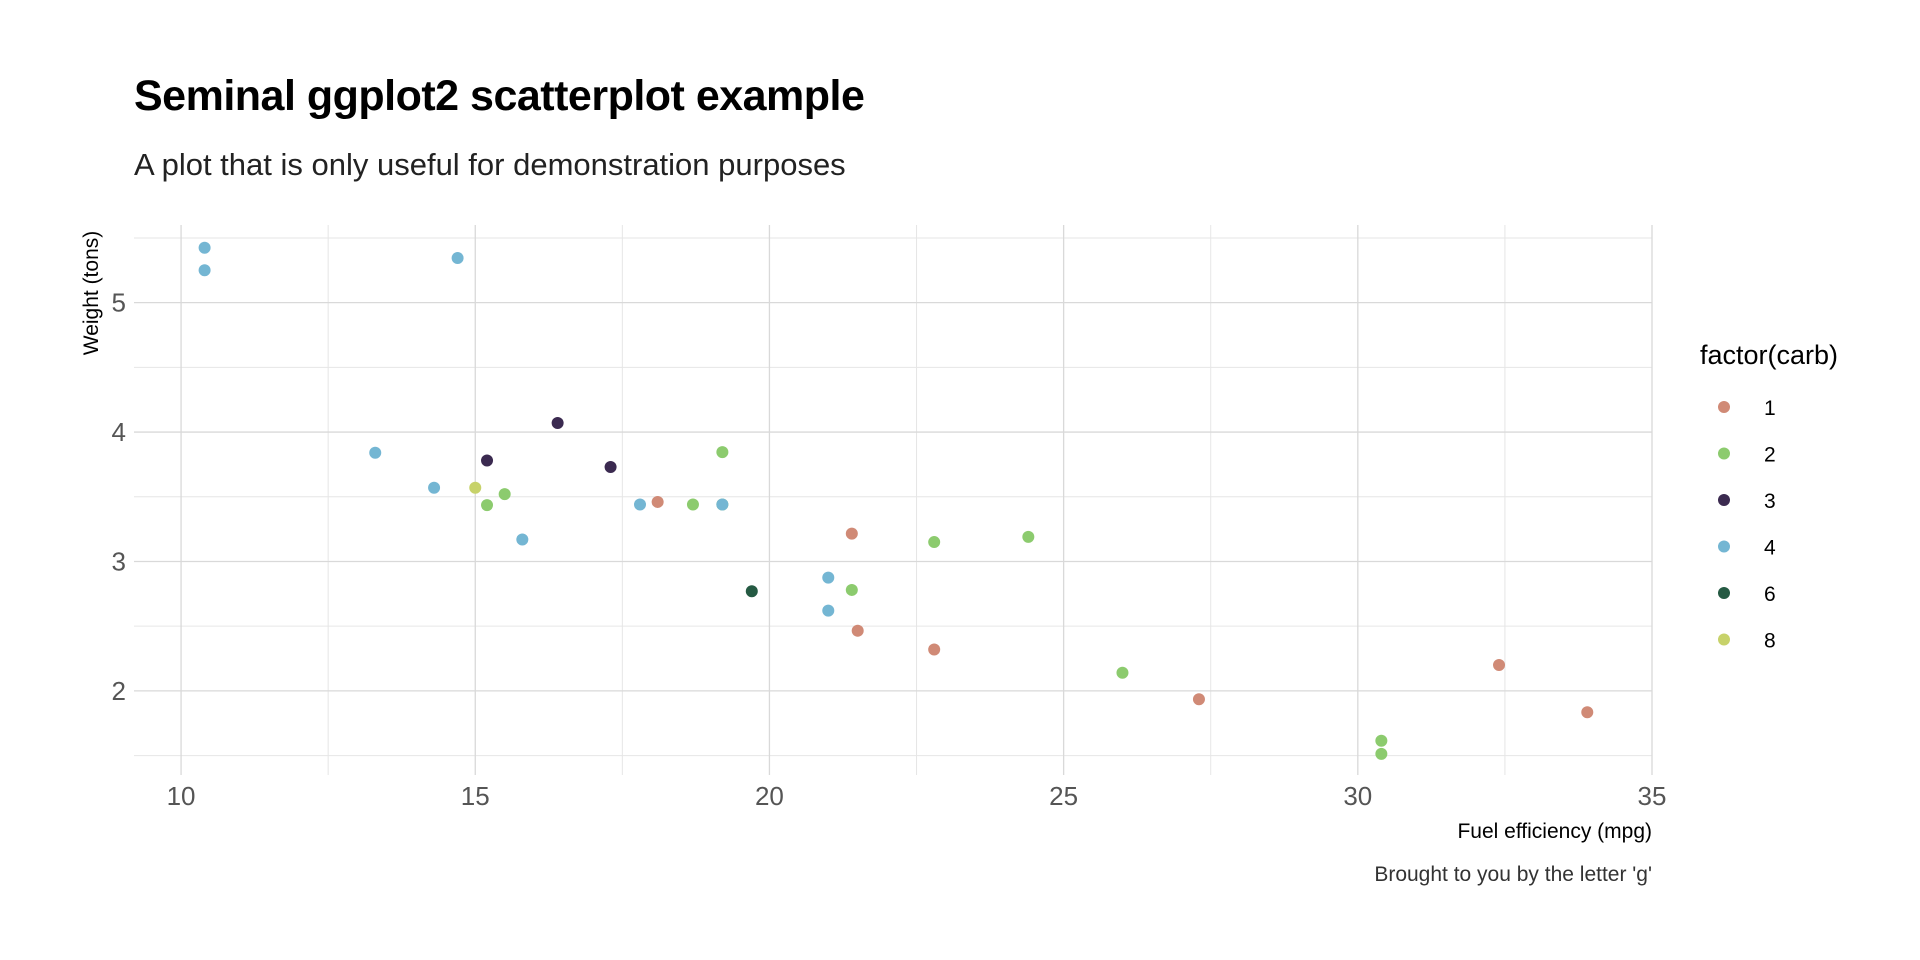 This screenshot has width=1920, height=960. What do you see at coordinates (1554, 831) in the screenshot?
I see `x-axis-label: Fuel efficiency (mpg)` at bounding box center [1554, 831].